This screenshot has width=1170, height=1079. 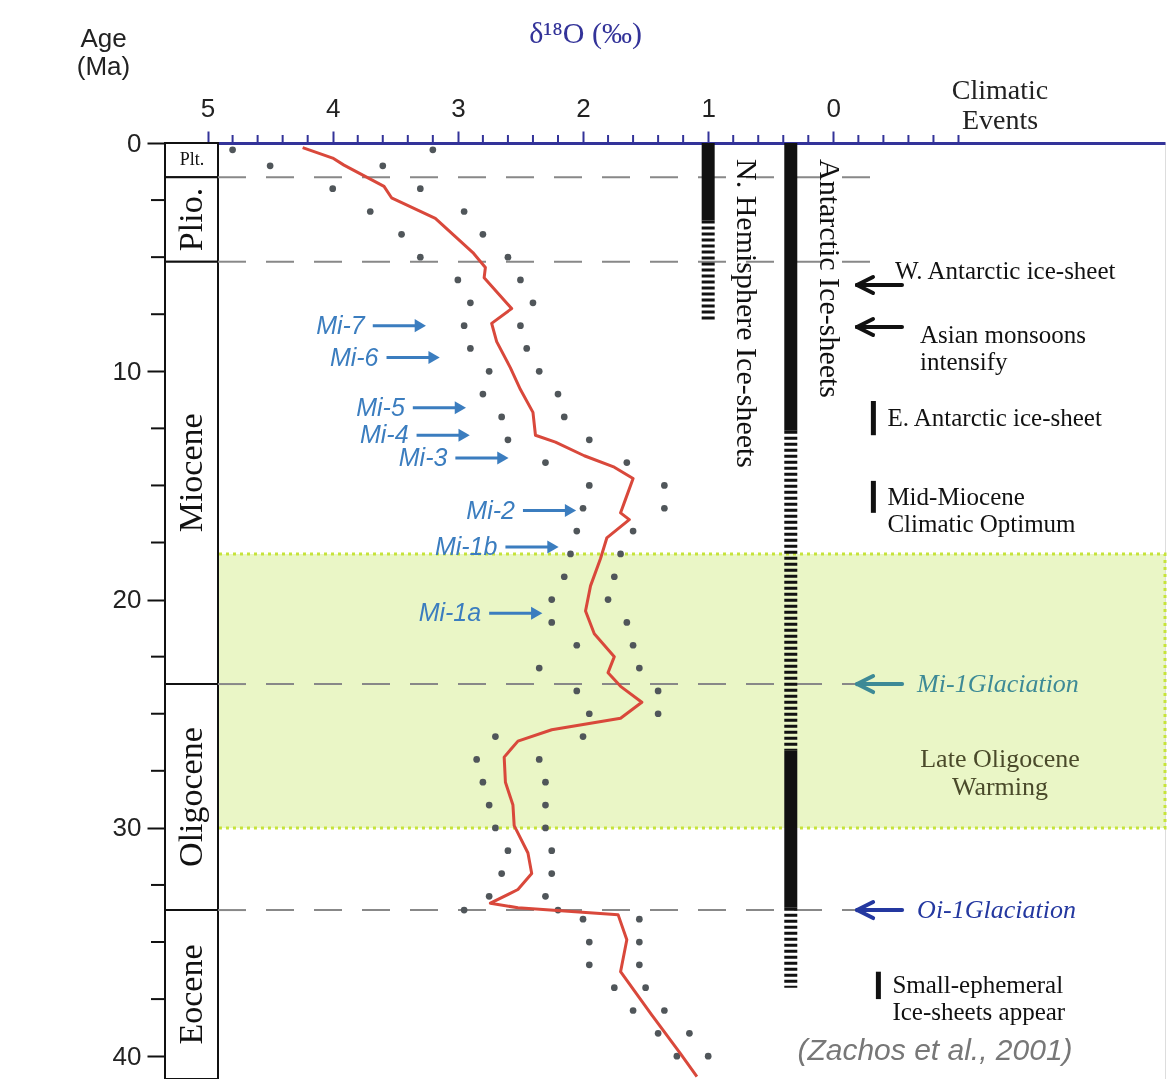 I want to click on legend-label: Antarctic Ice-sheets, so click(x=830, y=279).